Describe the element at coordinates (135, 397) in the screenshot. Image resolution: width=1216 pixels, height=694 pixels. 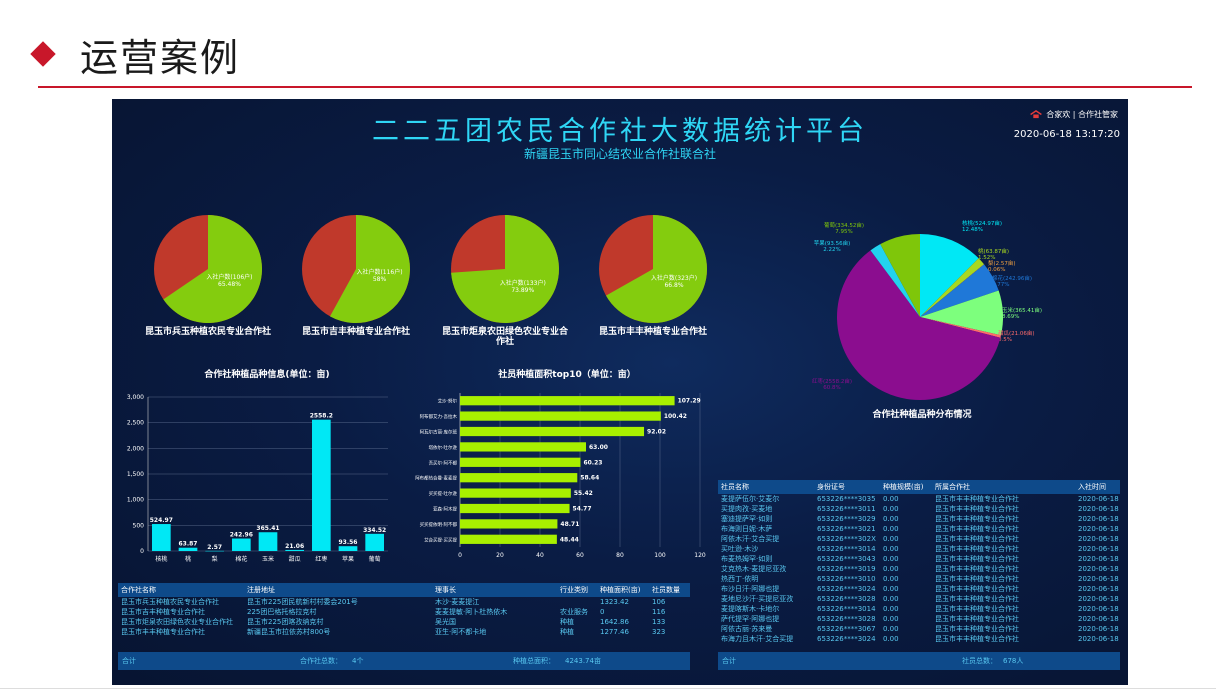
I see `y-tick-label: 3,000` at that location.